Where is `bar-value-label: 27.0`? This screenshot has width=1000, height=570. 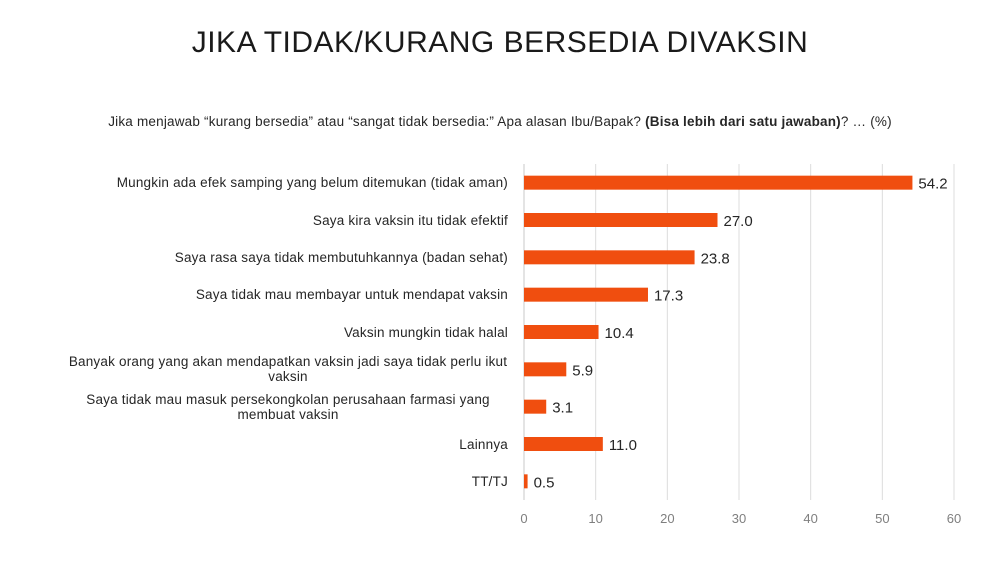 bar-value-label: 27.0 is located at coordinates (738, 221).